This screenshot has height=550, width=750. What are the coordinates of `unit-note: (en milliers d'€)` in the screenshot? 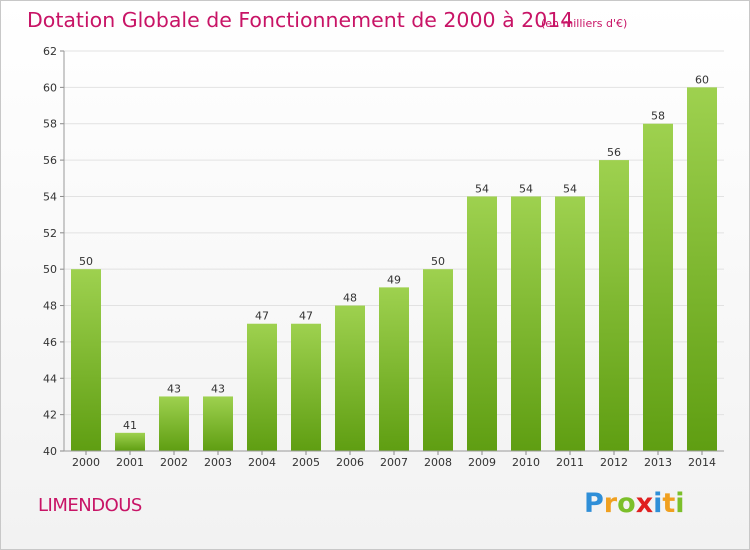 It's located at (584, 23).